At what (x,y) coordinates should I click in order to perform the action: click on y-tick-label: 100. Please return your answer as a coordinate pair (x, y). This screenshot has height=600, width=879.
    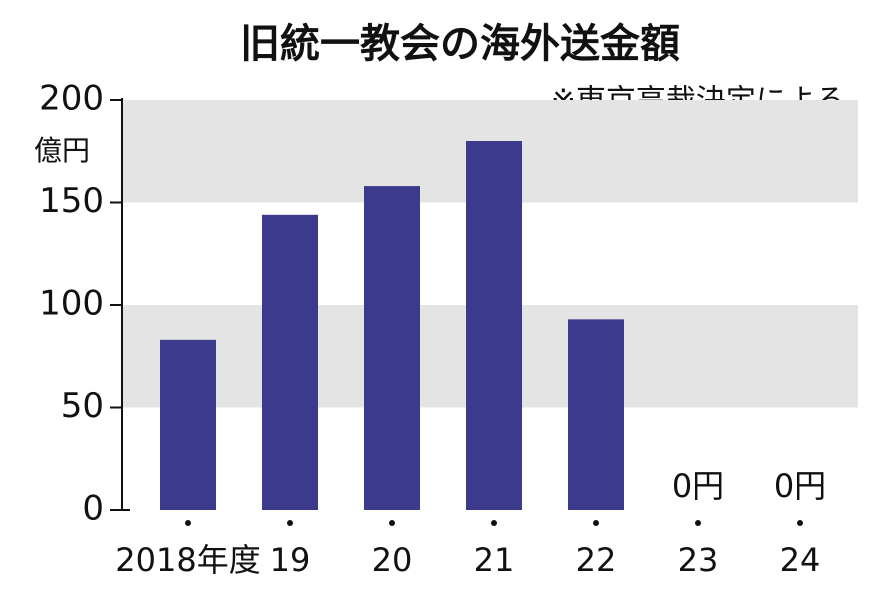
    Looking at the image, I should click on (71, 304).